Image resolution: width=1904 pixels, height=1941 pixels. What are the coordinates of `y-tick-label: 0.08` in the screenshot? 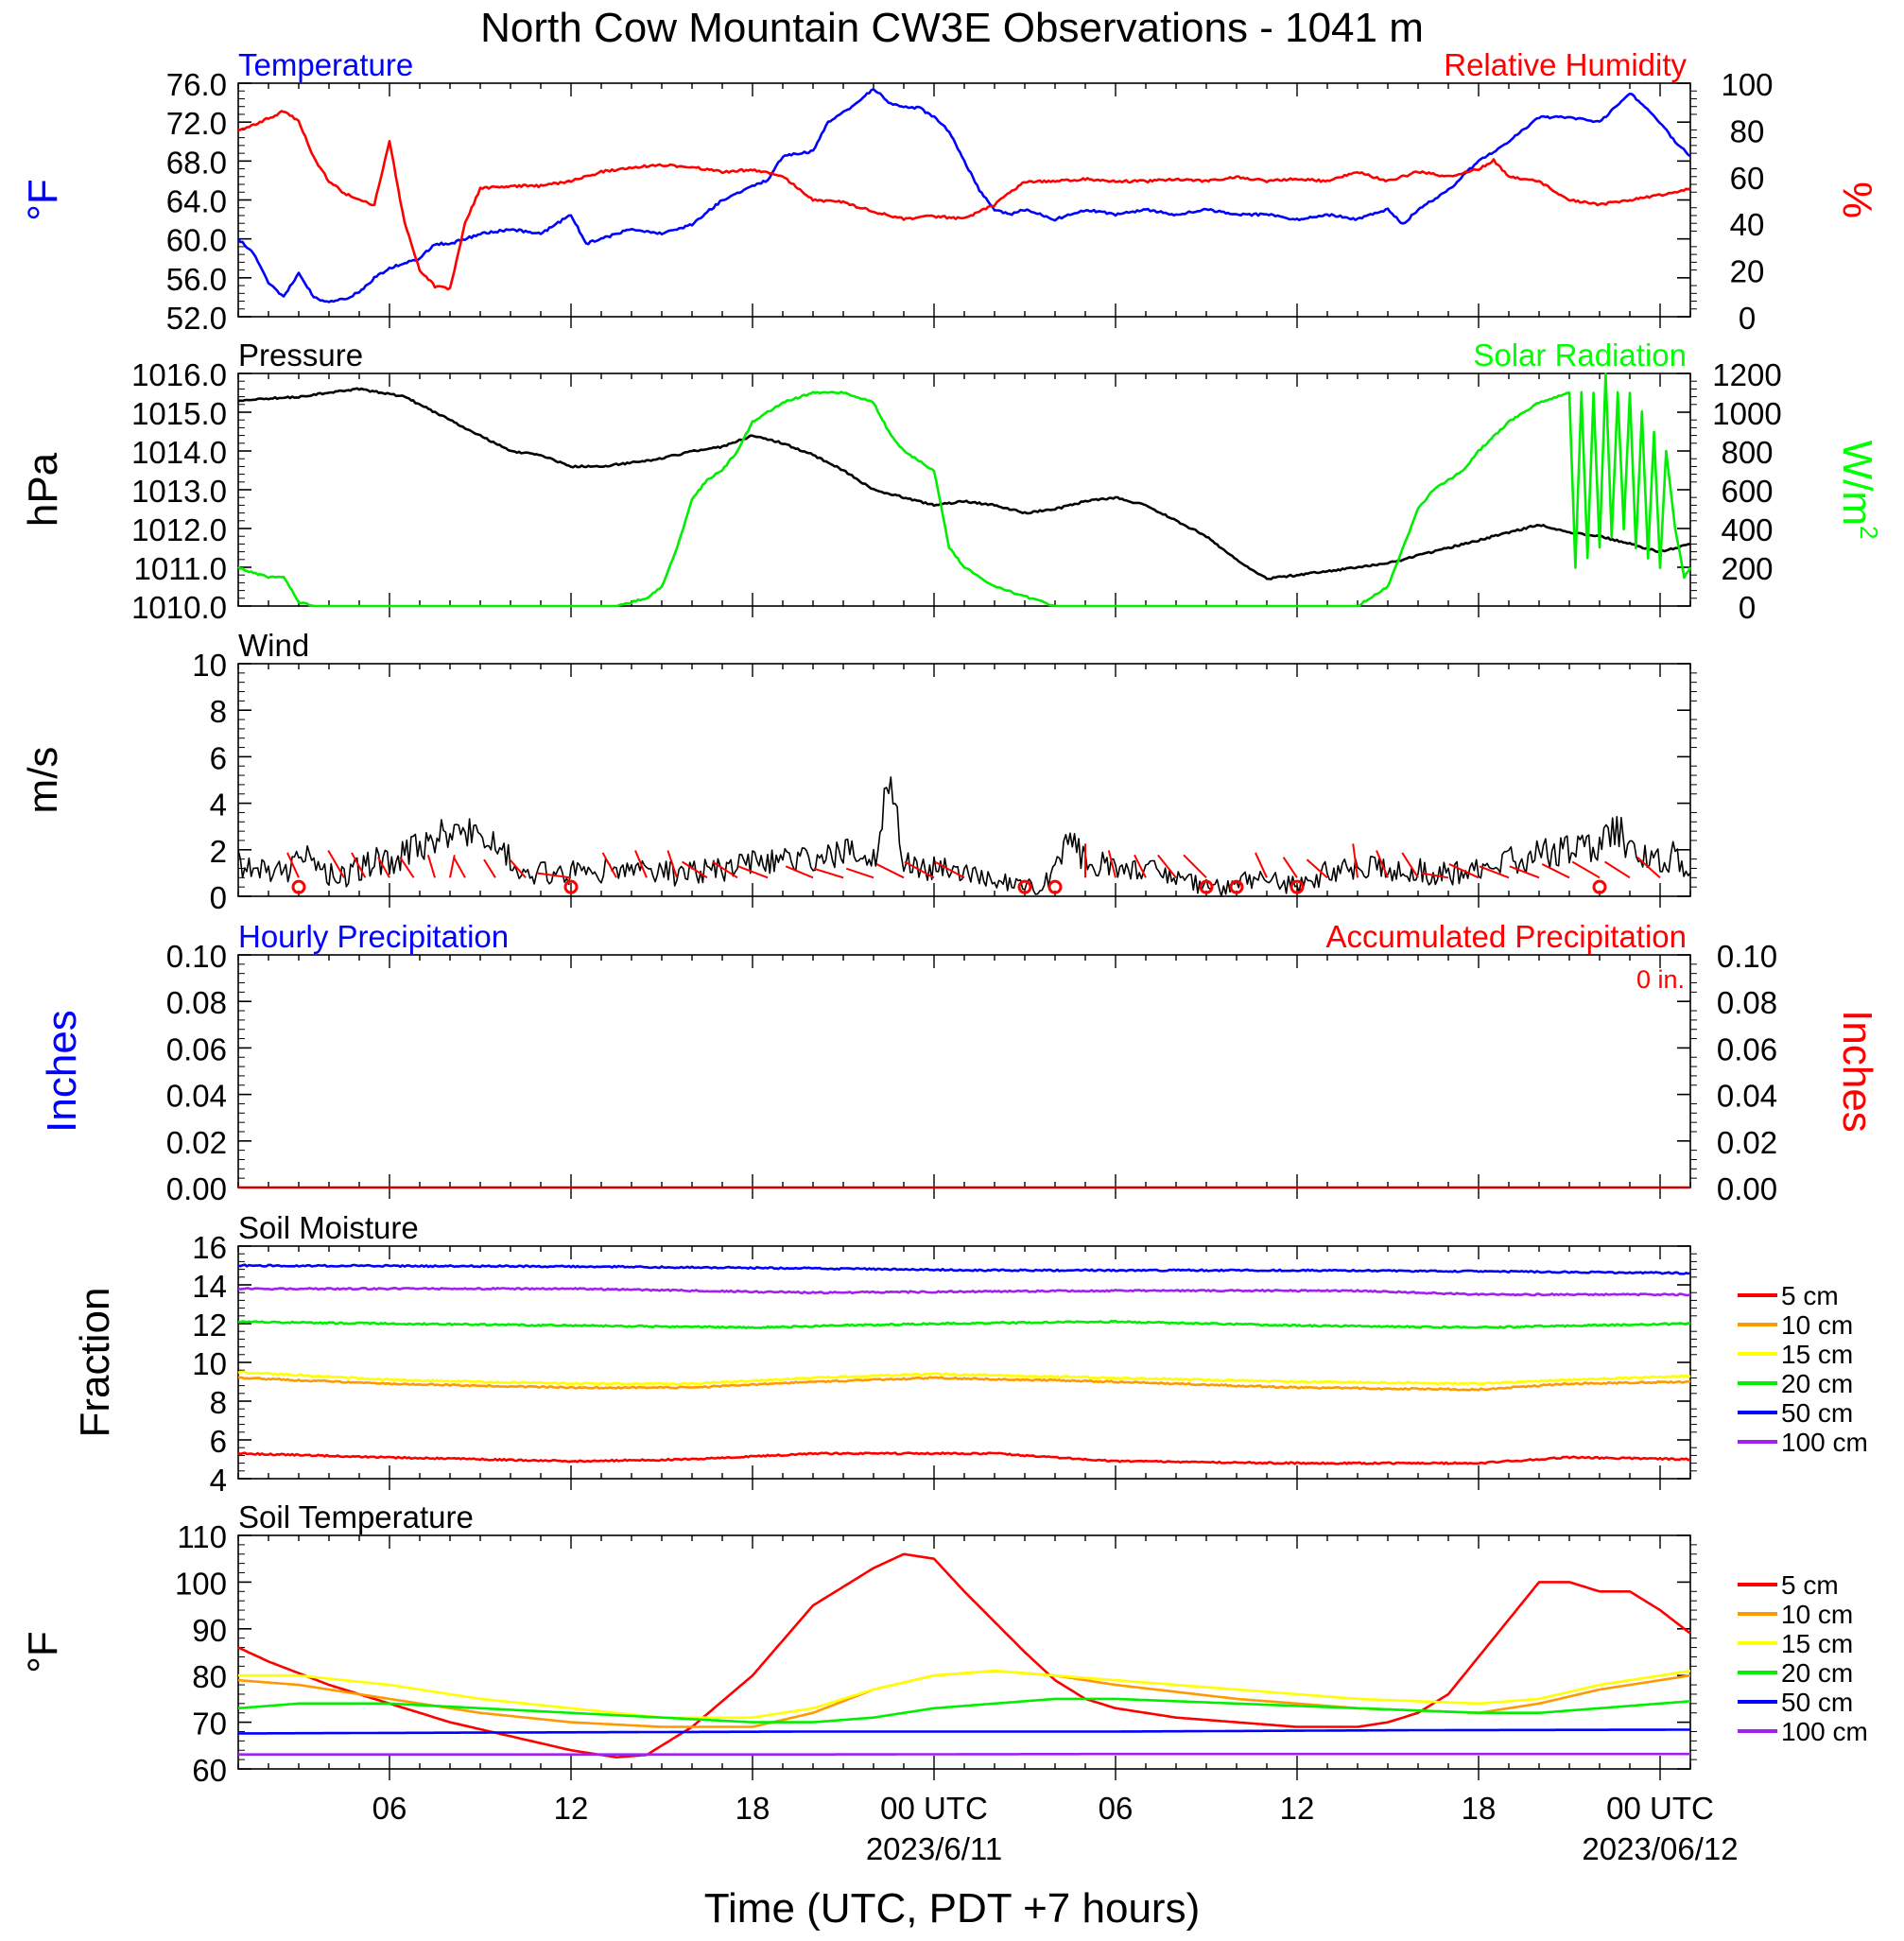 It's located at (196, 1003).